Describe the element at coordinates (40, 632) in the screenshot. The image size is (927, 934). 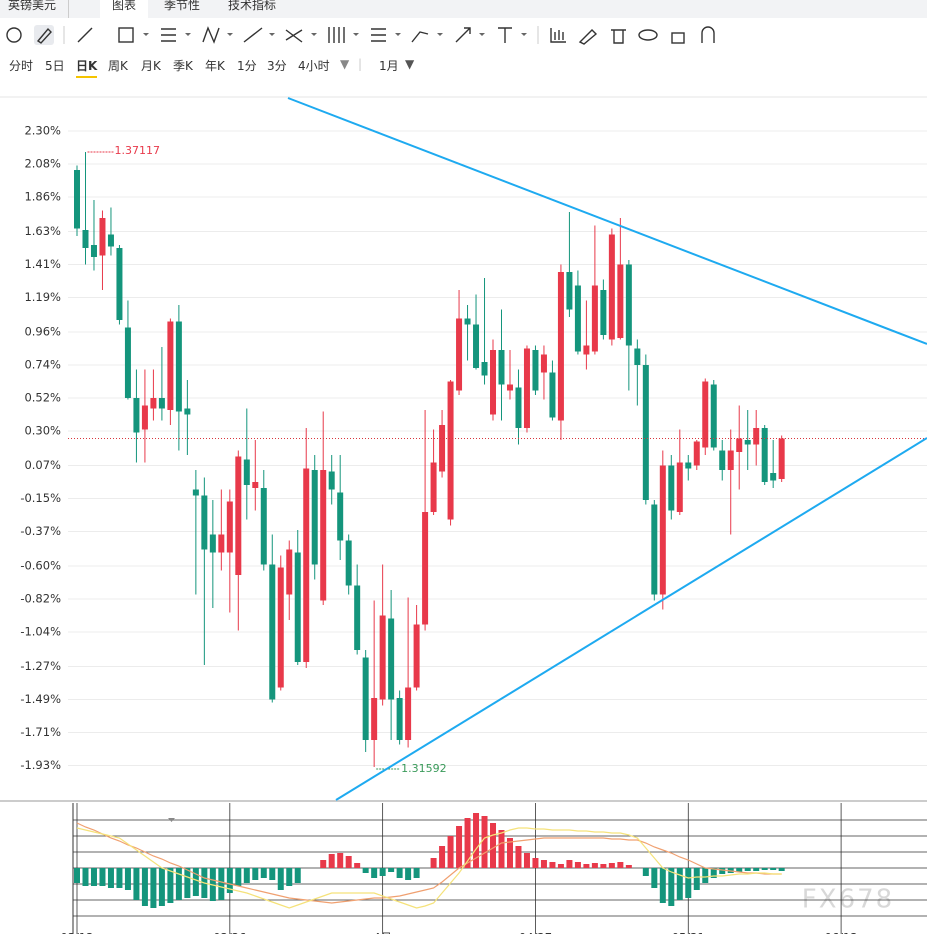
I see `y-tick-label: -1.04%` at that location.